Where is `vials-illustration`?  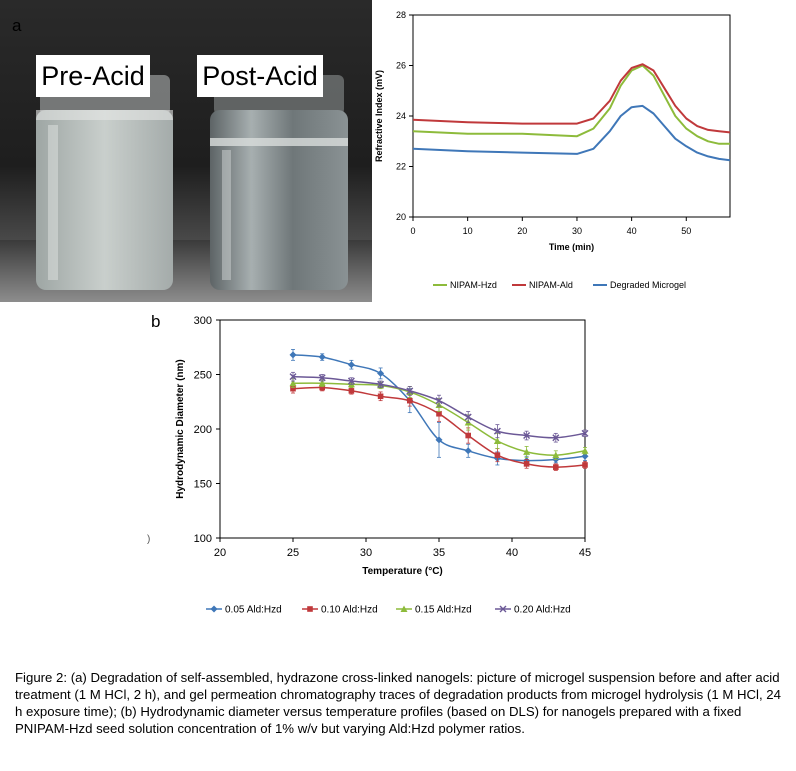
vials-illustration is located at coordinates (186, 188).